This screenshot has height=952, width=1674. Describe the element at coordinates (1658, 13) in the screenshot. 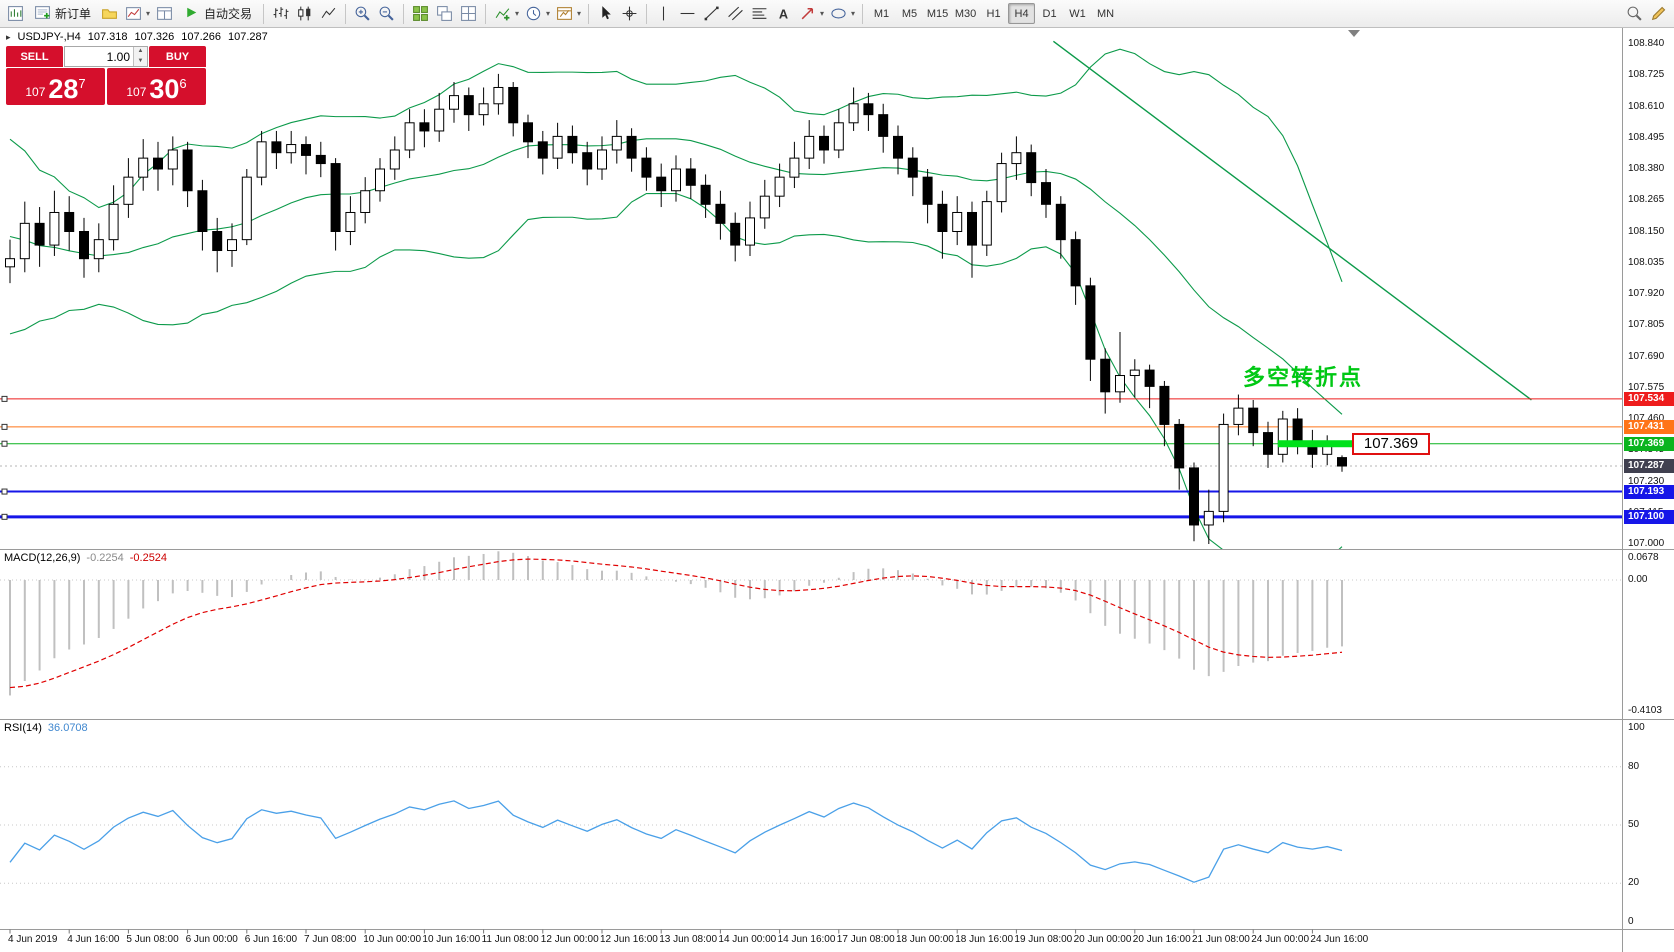

I see `edit-icon` at that location.